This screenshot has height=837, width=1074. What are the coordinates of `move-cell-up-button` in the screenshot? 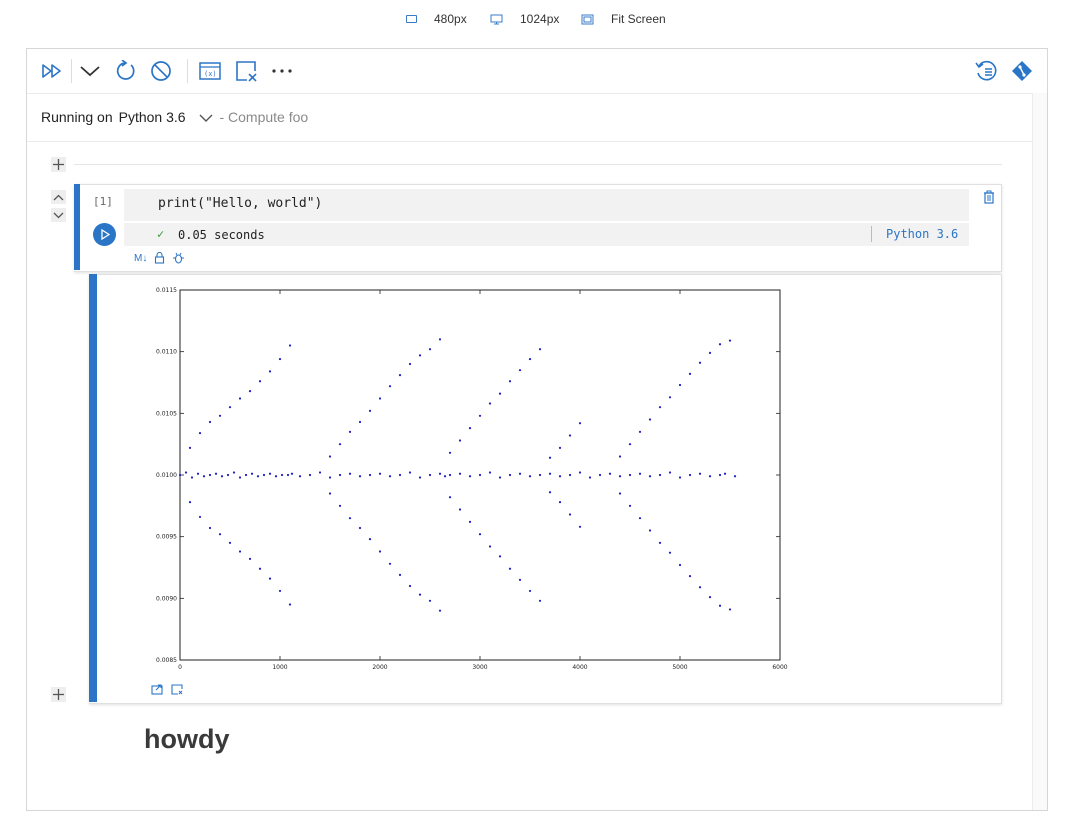 It's located at (58, 197).